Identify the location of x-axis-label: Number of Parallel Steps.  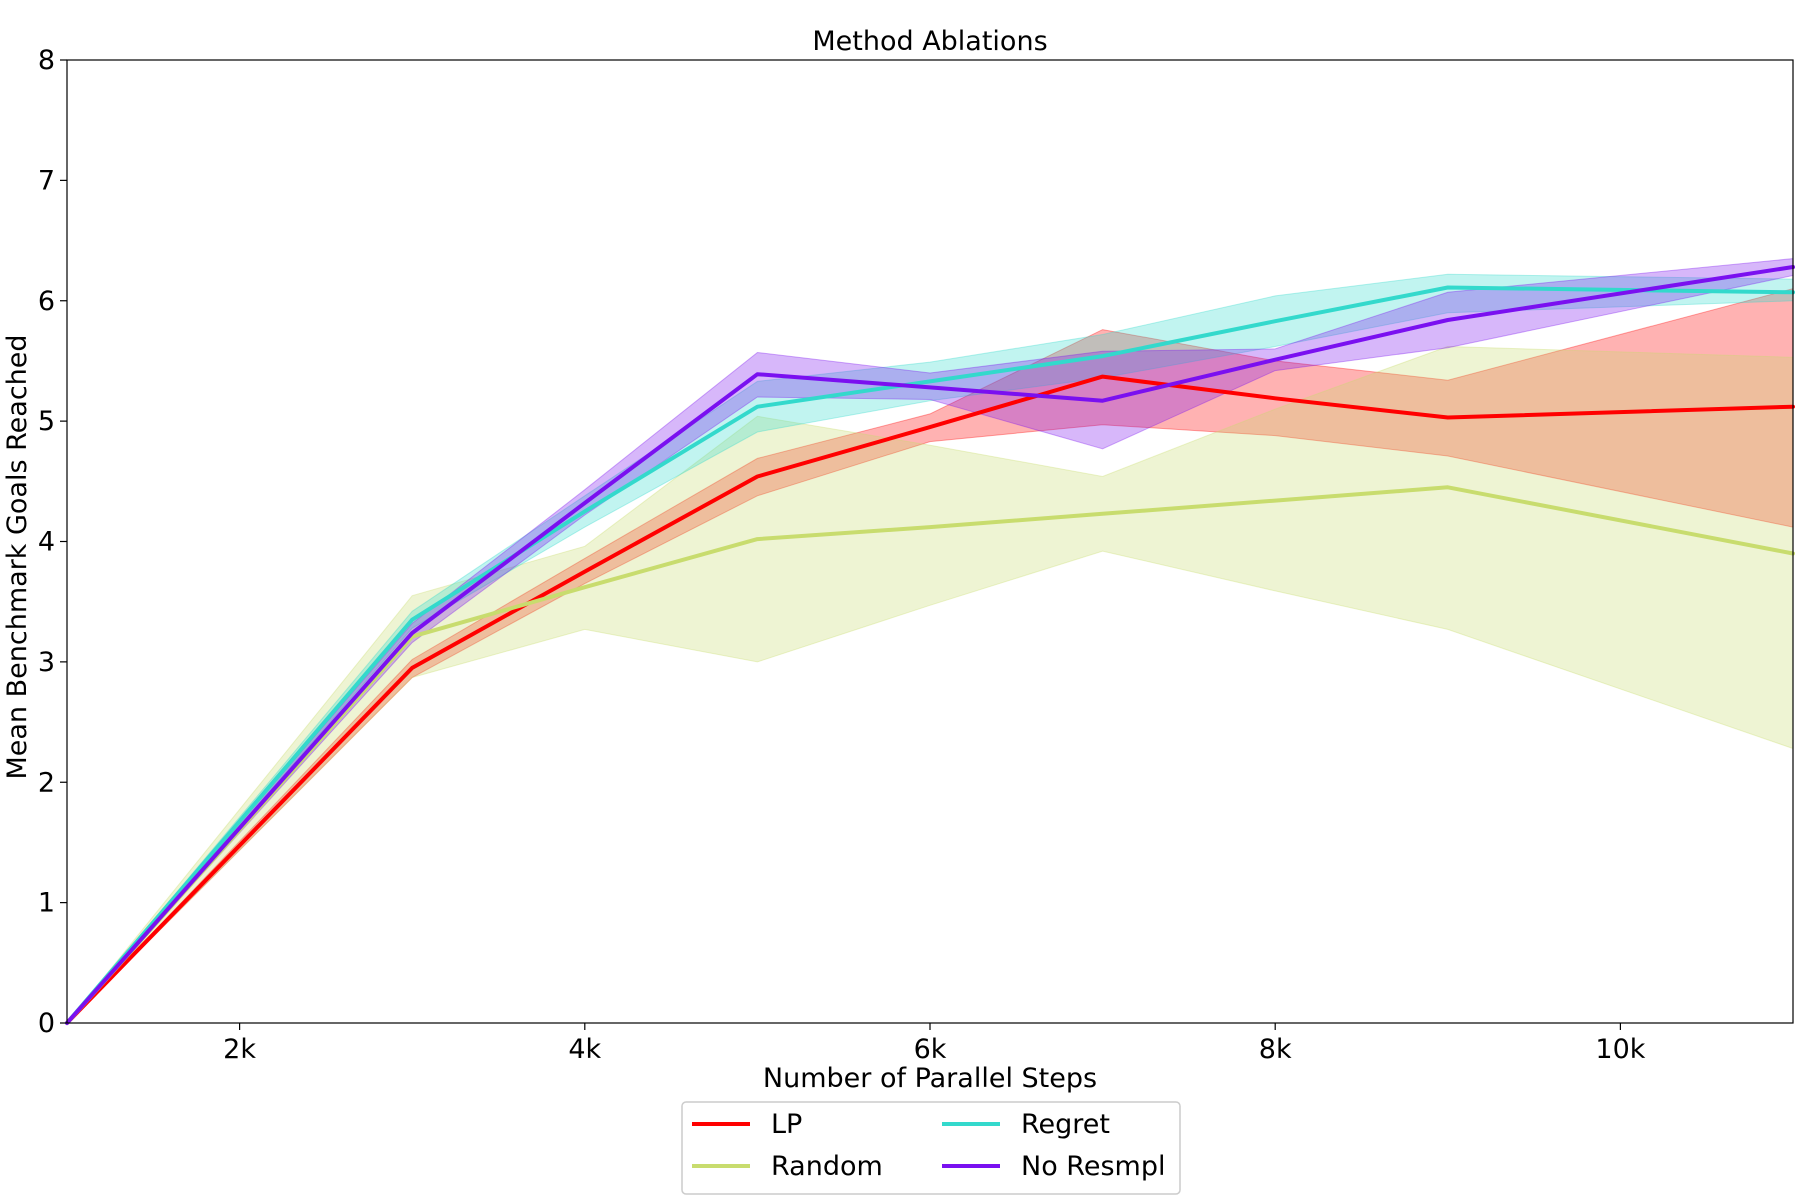
(930, 1078).